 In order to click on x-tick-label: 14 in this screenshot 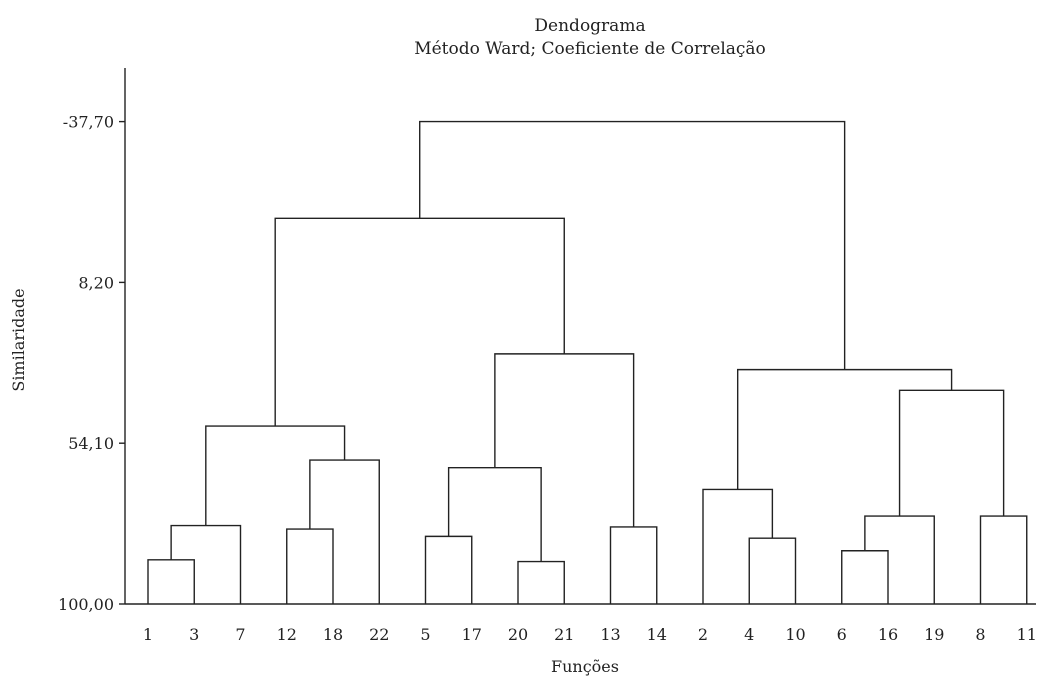, I will do `click(657, 634)`.